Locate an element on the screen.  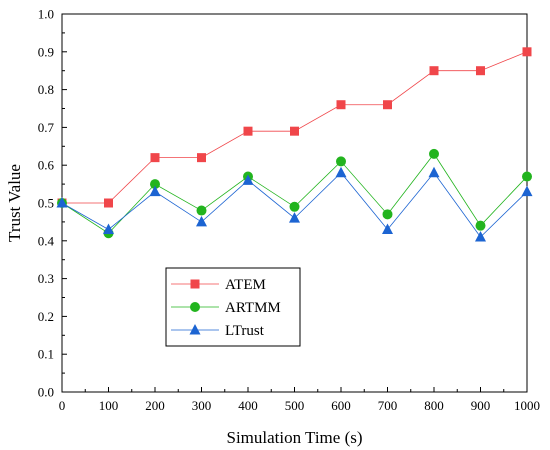
x-tick-label: 900 is located at coordinates (481, 405).